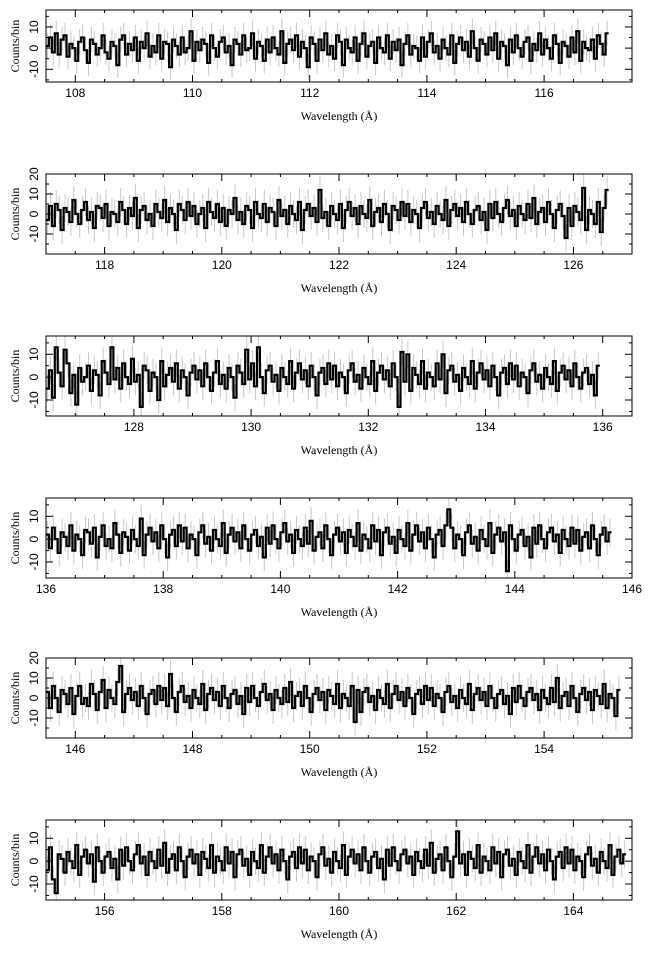 This screenshot has width=652, height=953. Describe the element at coordinates (573, 911) in the screenshot. I see `x-tick-label: 164` at that location.